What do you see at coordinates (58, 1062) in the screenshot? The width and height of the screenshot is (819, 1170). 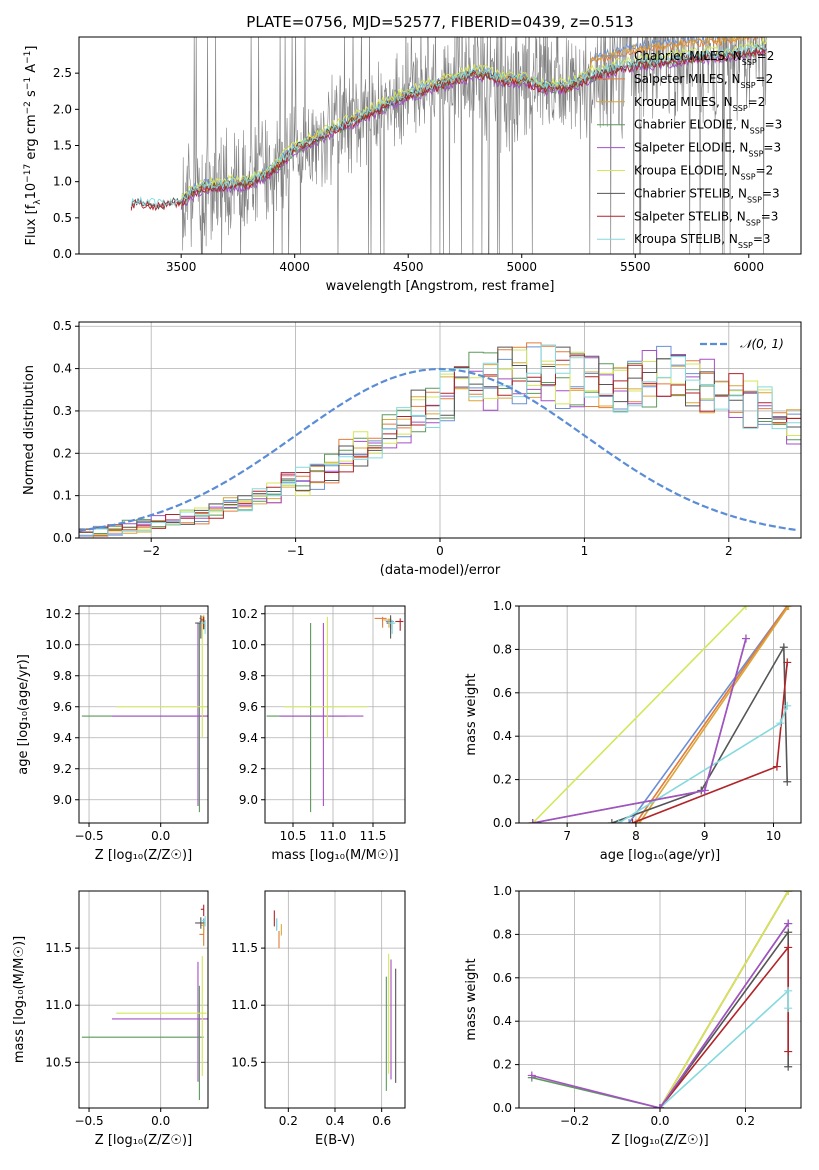 I see `y-tick-label: 10.5` at bounding box center [58, 1062].